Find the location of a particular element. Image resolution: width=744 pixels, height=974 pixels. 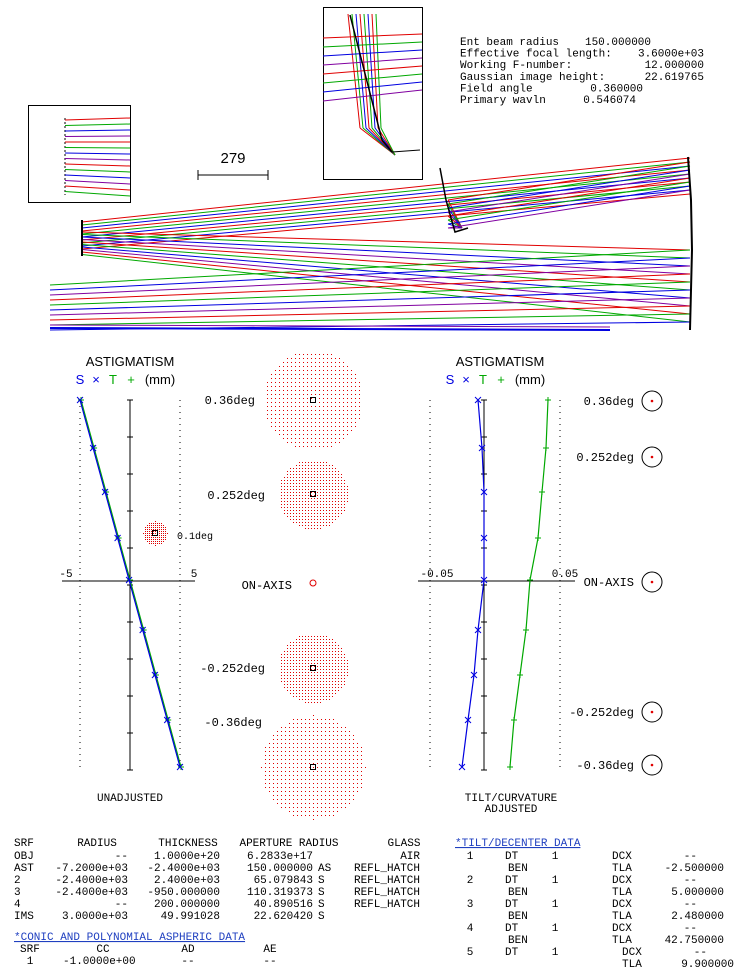

tilt-cell: 5 is located at coordinates (470, 953).